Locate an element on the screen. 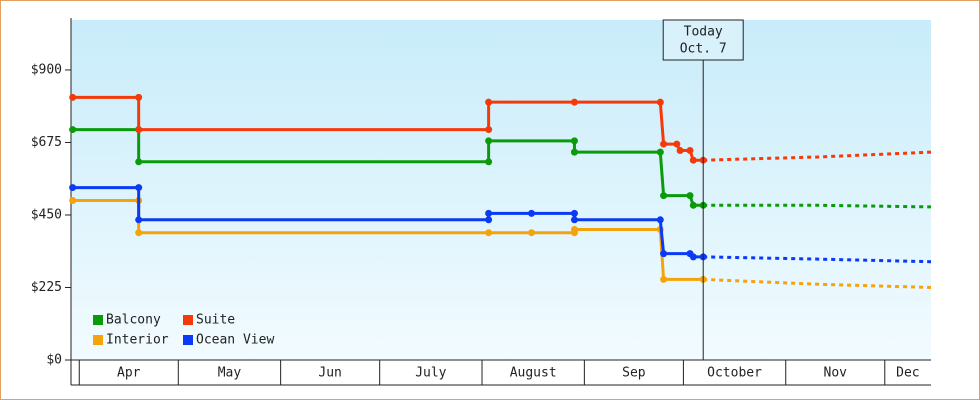 This screenshot has height=400, width=980. x-tick-label: July is located at coordinates (430, 373).